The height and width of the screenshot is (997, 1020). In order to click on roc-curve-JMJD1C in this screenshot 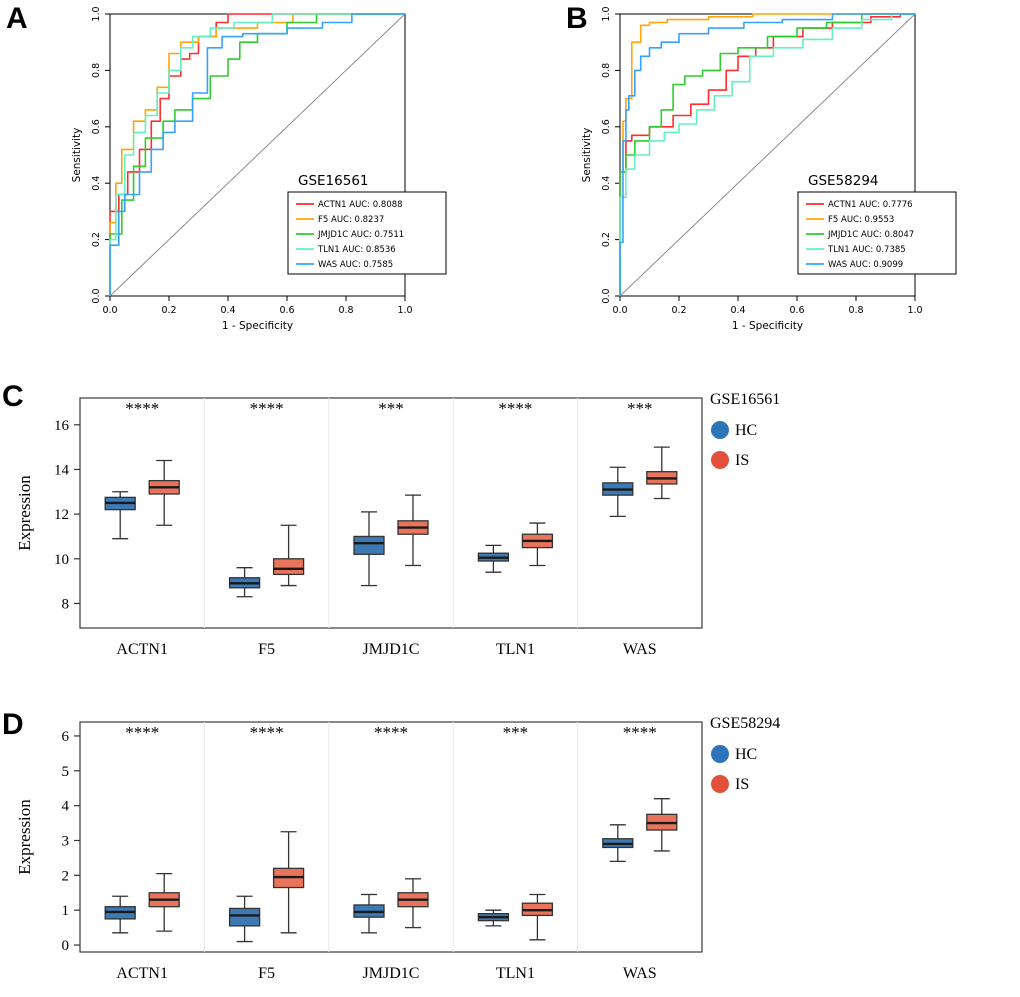, I will do `click(767, 154)`.